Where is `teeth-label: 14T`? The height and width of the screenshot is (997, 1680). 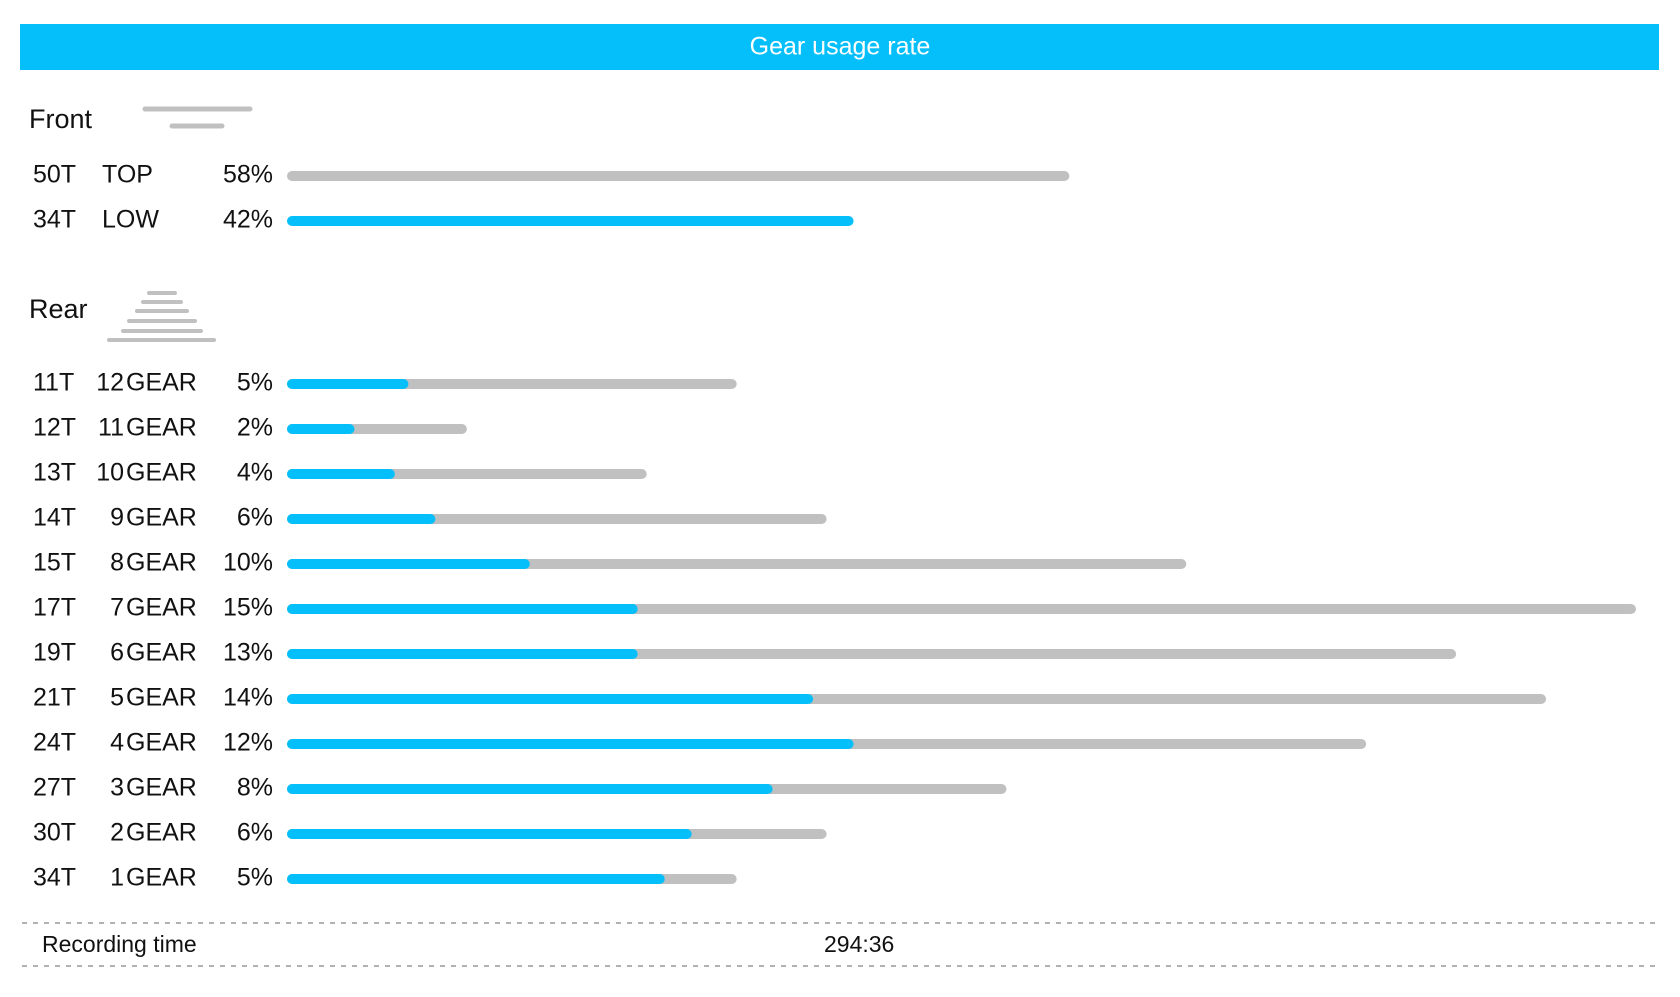
teeth-label: 14T is located at coordinates (54, 518).